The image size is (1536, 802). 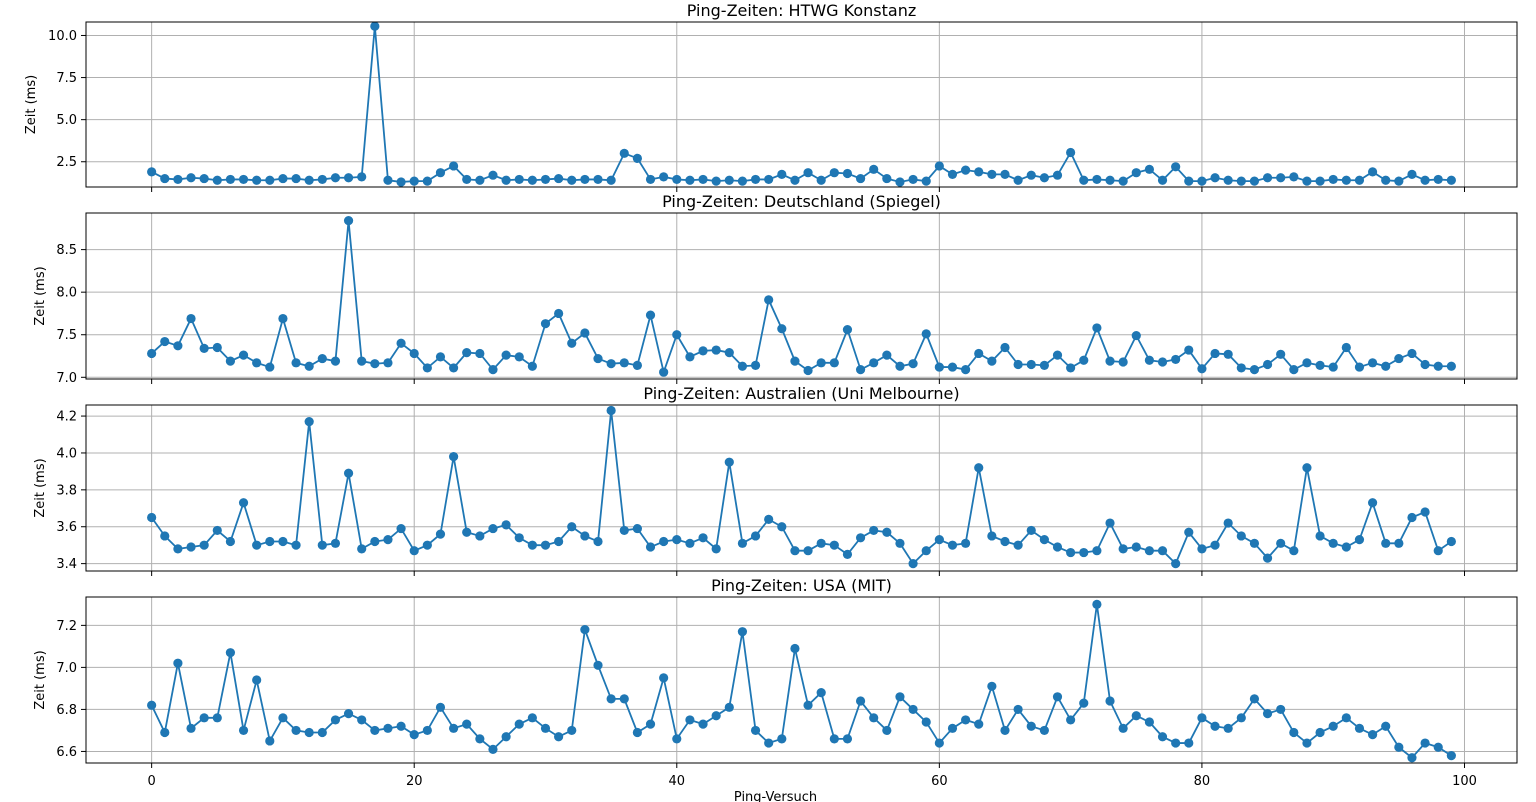 What do you see at coordinates (801, 393) in the screenshot?
I see `subplot-title: Ping-Zeiten: Australien (Uni Melbourne)` at bounding box center [801, 393].